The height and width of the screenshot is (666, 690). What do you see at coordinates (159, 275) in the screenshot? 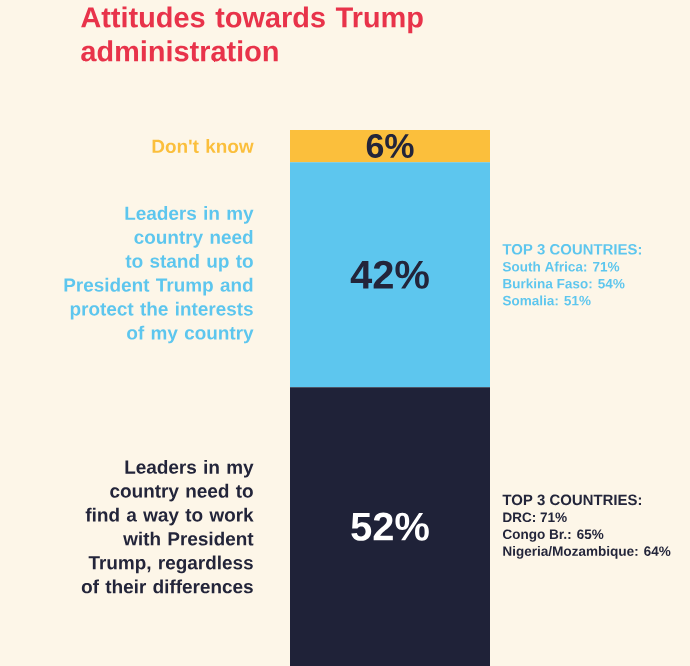
I see `series-label: Leaders in my country need to stand up to President Trump and protect the interests of my country` at bounding box center [159, 275].